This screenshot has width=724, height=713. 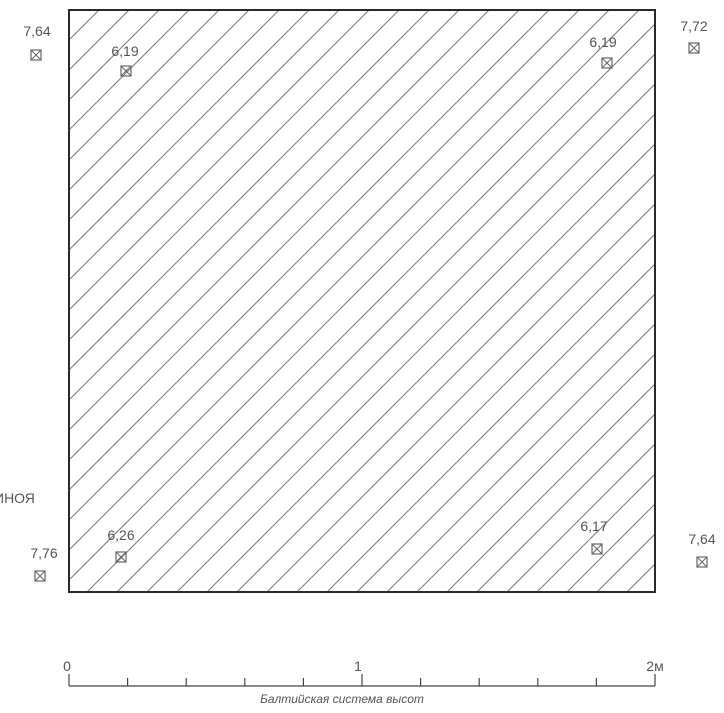 I want to click on elevation-marker-inner-top-right: 6,19, so click(x=603, y=51).